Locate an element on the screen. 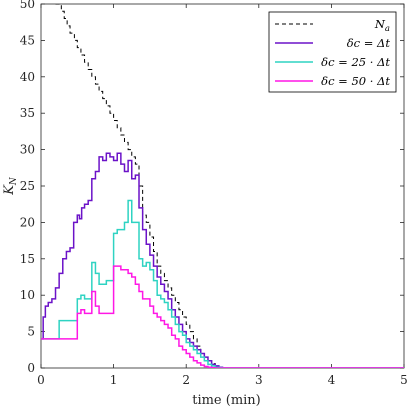 The image size is (409, 409). y-tick-label: 30 is located at coordinates (27, 150).